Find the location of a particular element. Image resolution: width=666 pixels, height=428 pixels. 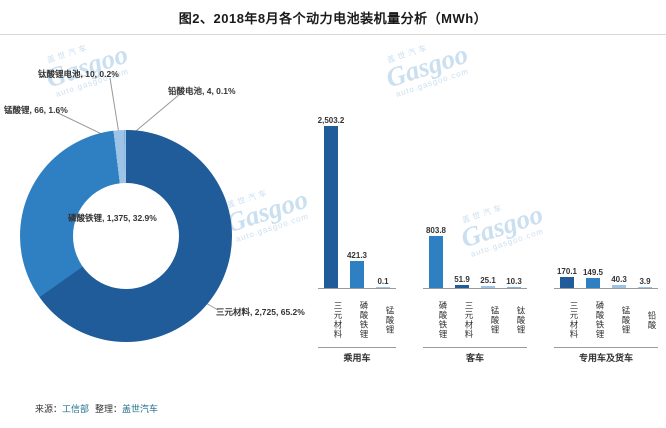

bar-group-2: 803.8 51.9 25.1 10.3 磷酸铁锂 三元材料 锰酸锂 钛酸锂客车 is located at coordinates (475, 238).